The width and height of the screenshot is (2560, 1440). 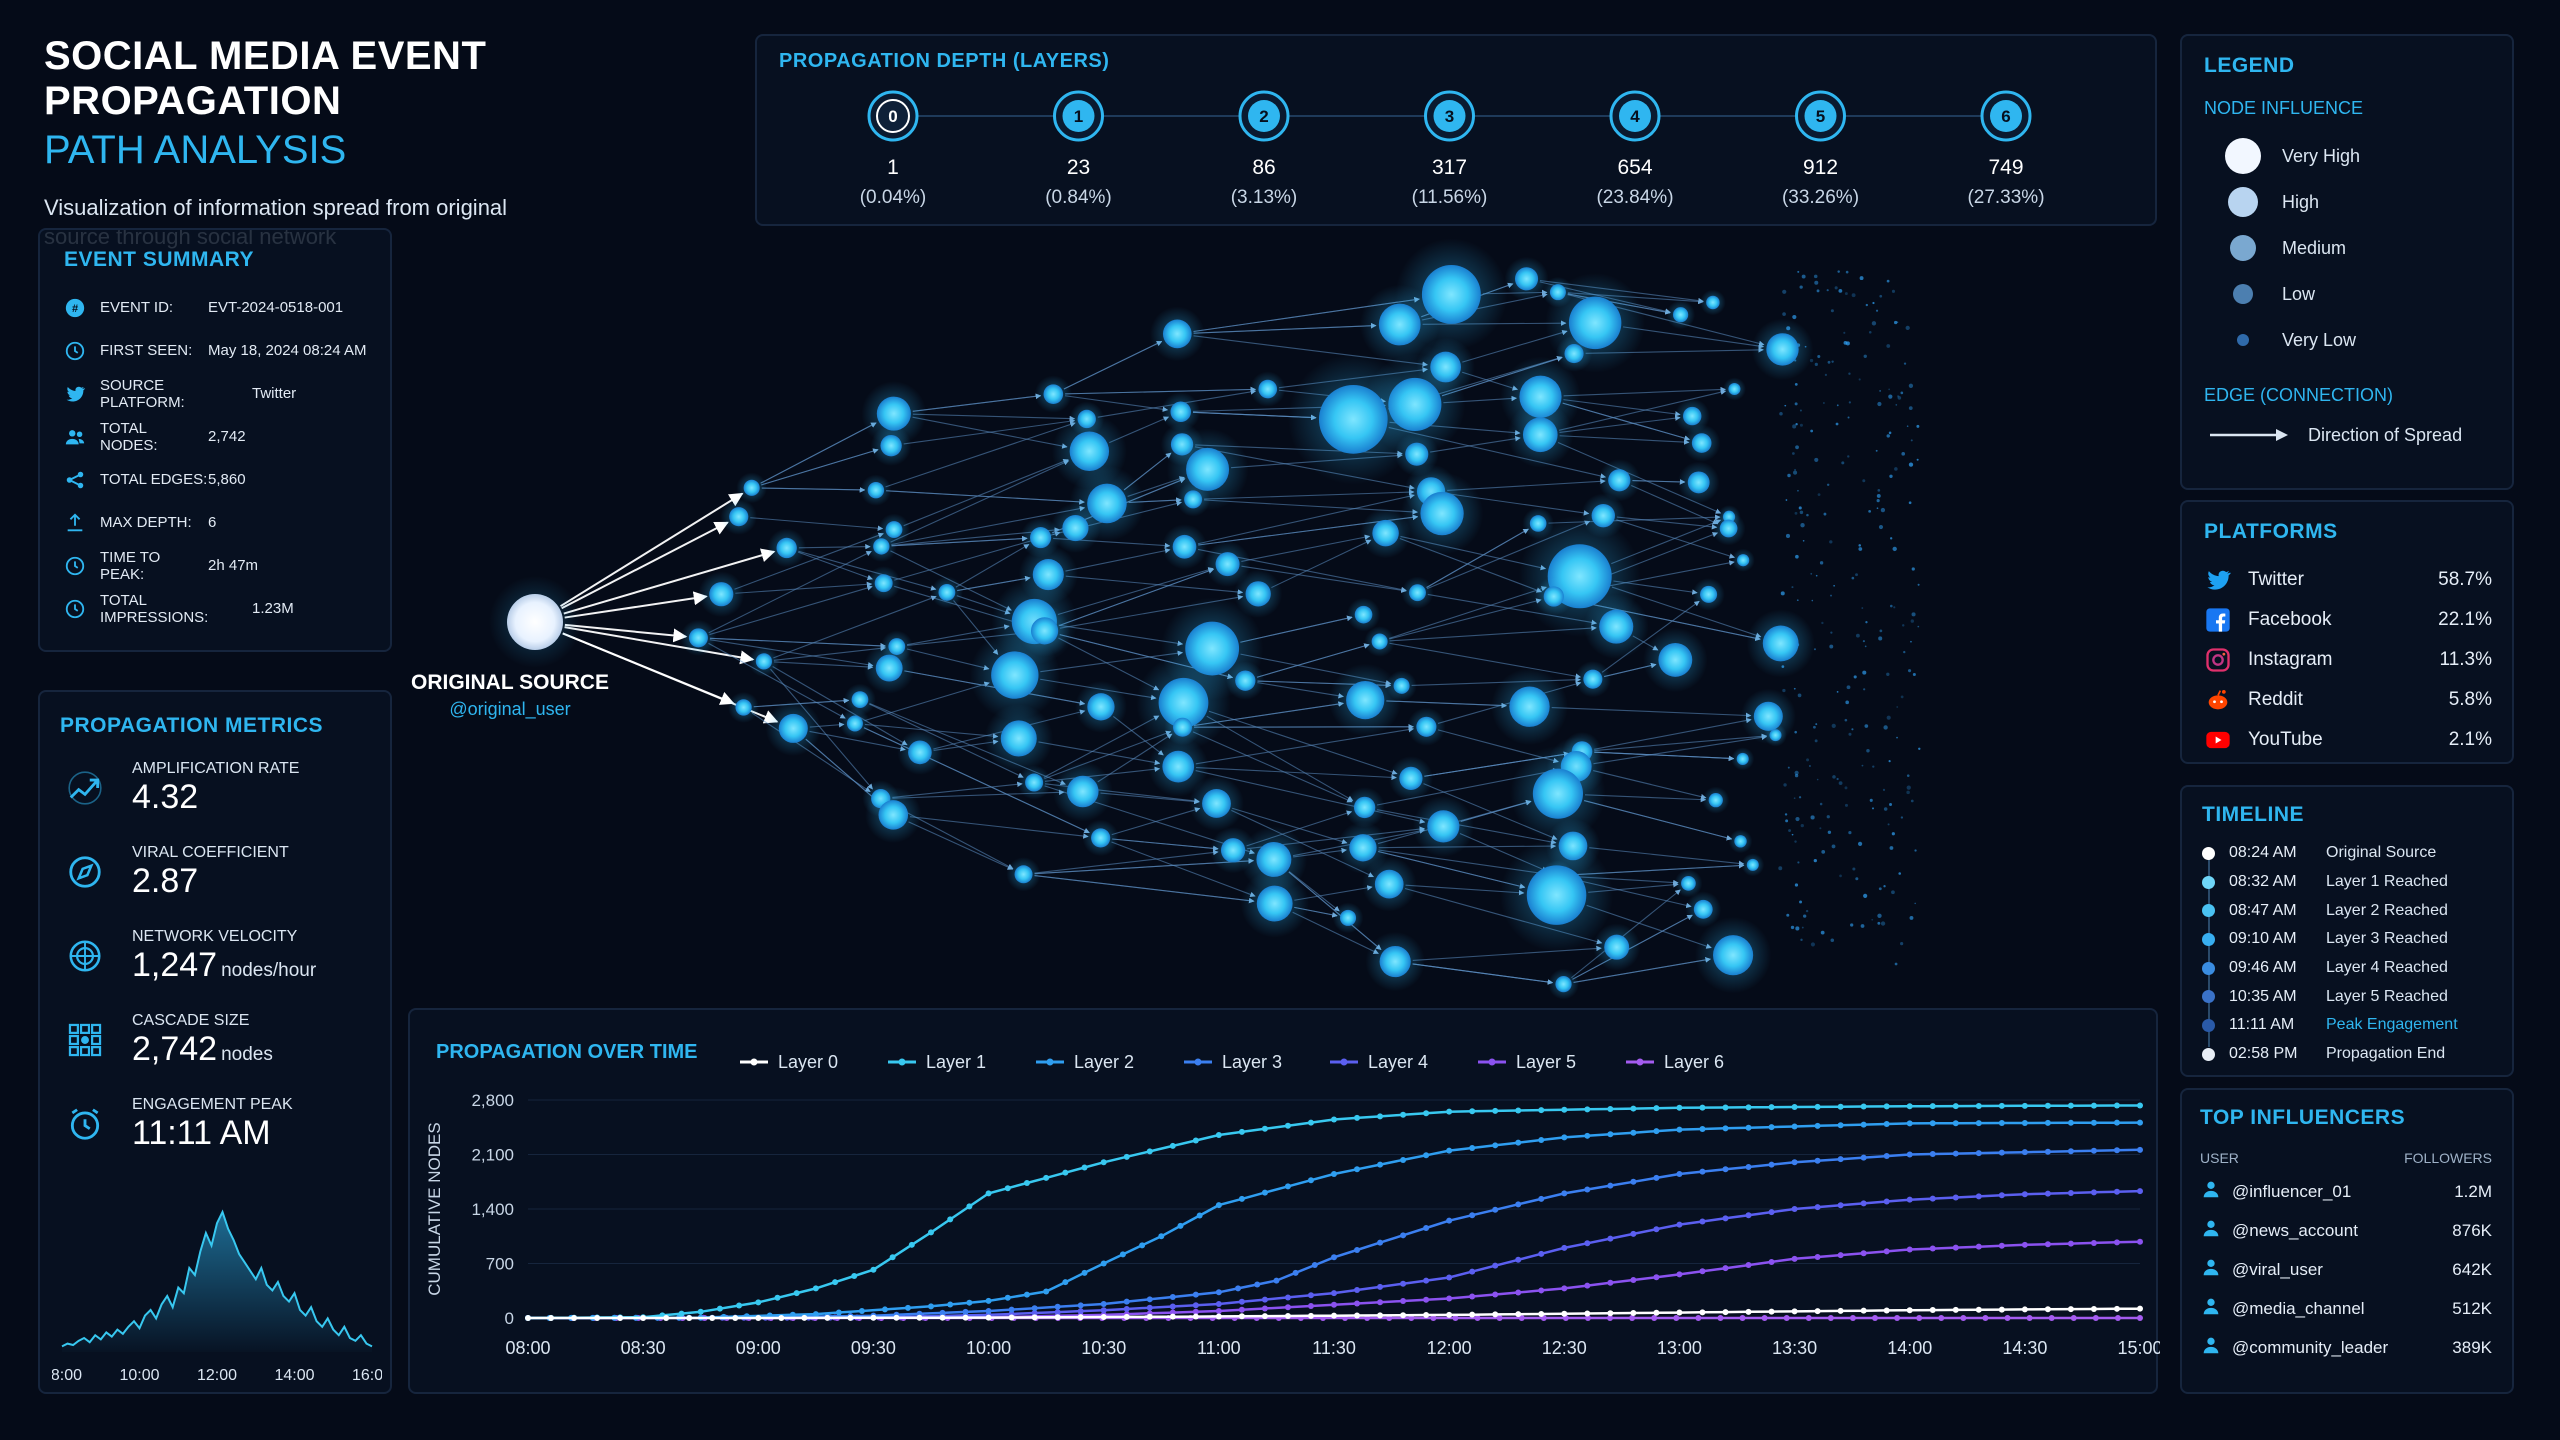 I want to click on depth-layer: 4 654 (23.84%), so click(x=1635, y=149).